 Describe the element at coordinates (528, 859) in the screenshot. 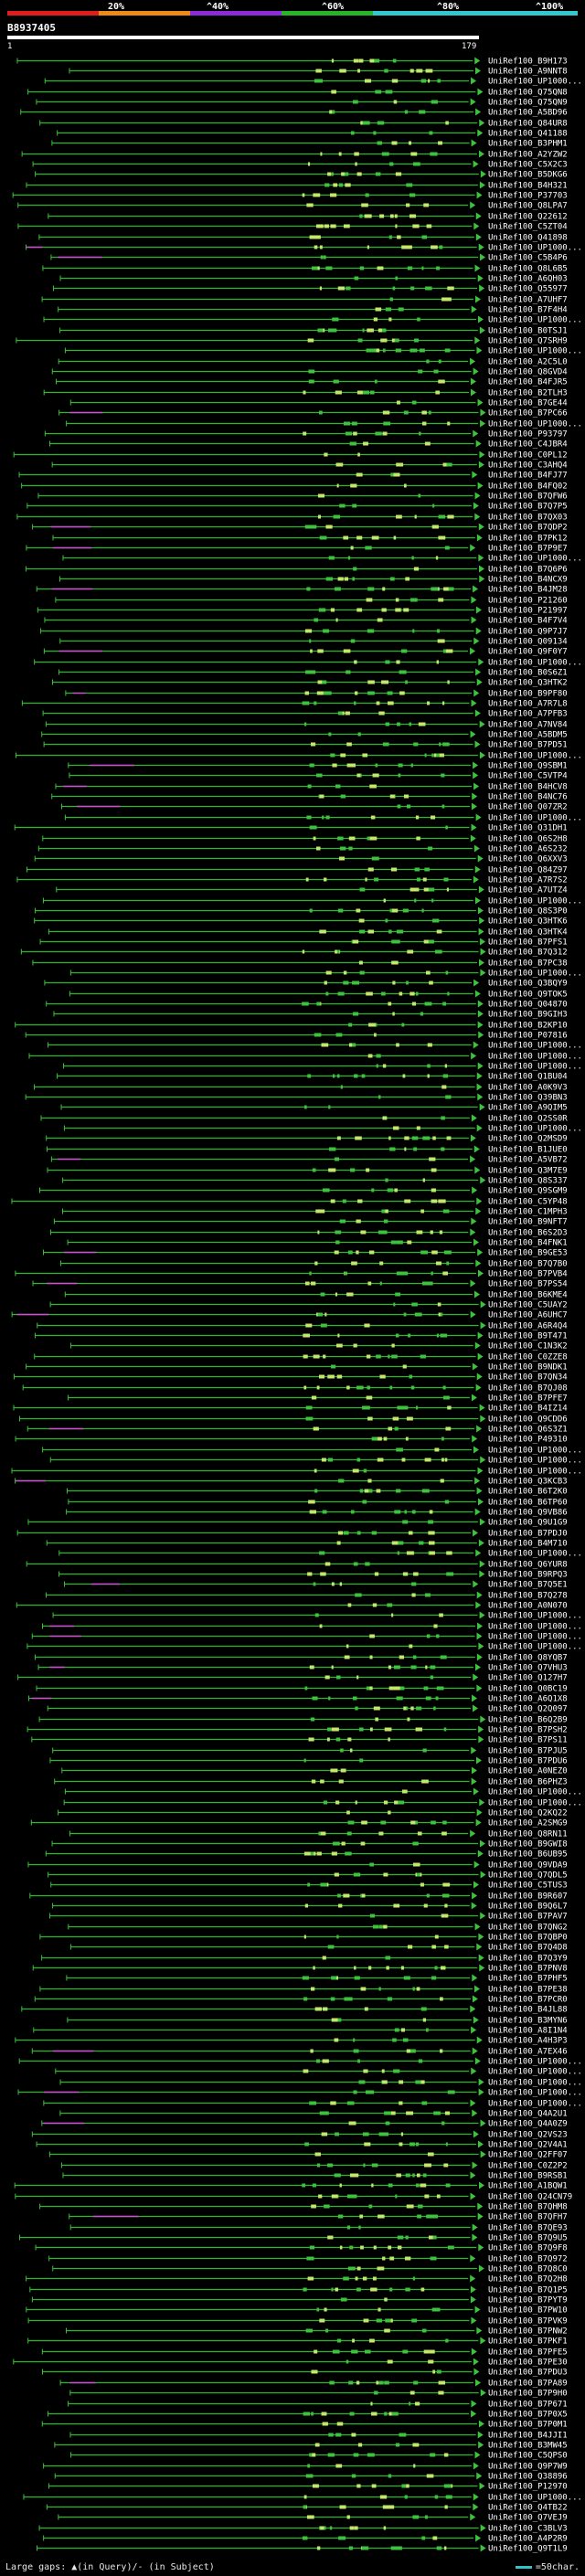

I see `hit-label: UniRef100_Q6XXV3` at that location.